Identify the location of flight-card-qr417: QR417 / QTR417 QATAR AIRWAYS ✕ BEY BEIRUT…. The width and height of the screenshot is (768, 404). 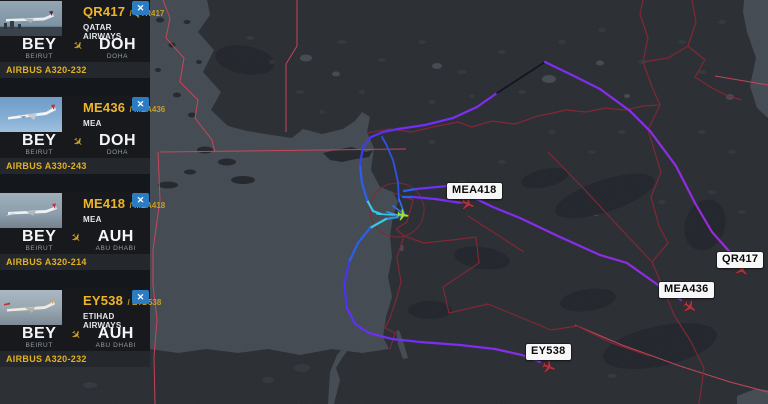
(82, 39).